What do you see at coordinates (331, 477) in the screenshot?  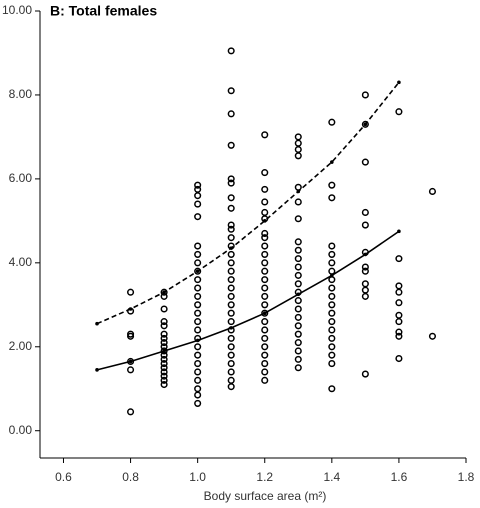 I see `x-tick-label: 1.4` at bounding box center [331, 477].